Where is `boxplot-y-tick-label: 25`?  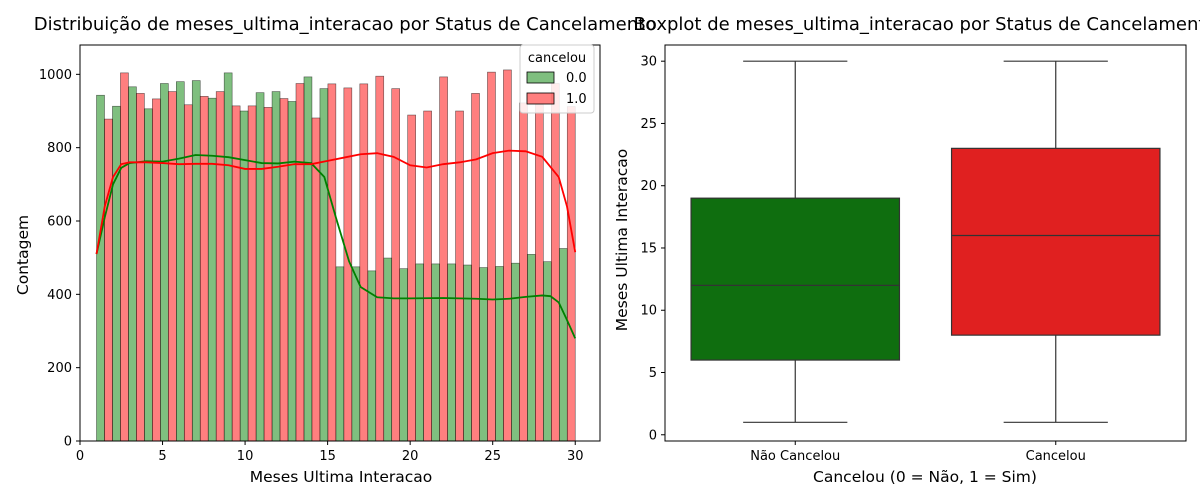 boxplot-y-tick-label: 25 is located at coordinates (648, 124).